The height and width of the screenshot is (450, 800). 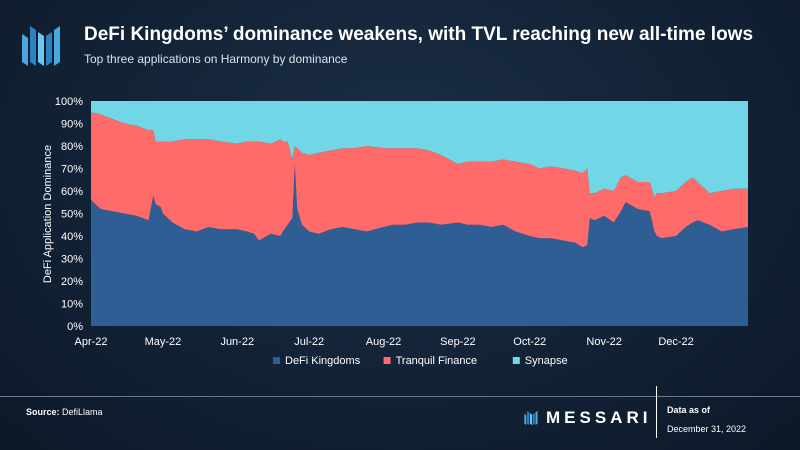 What do you see at coordinates (69, 102) in the screenshot?
I see `y-tick-label: 100%` at bounding box center [69, 102].